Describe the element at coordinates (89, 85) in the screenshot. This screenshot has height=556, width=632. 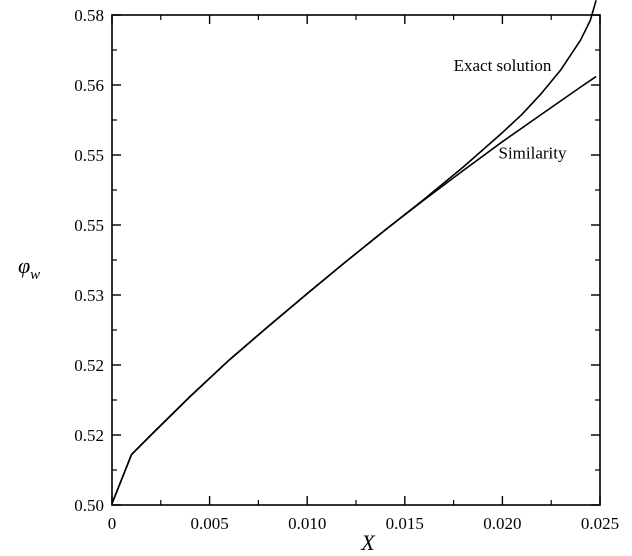
I see `y-tick-label: 0.56` at that location.